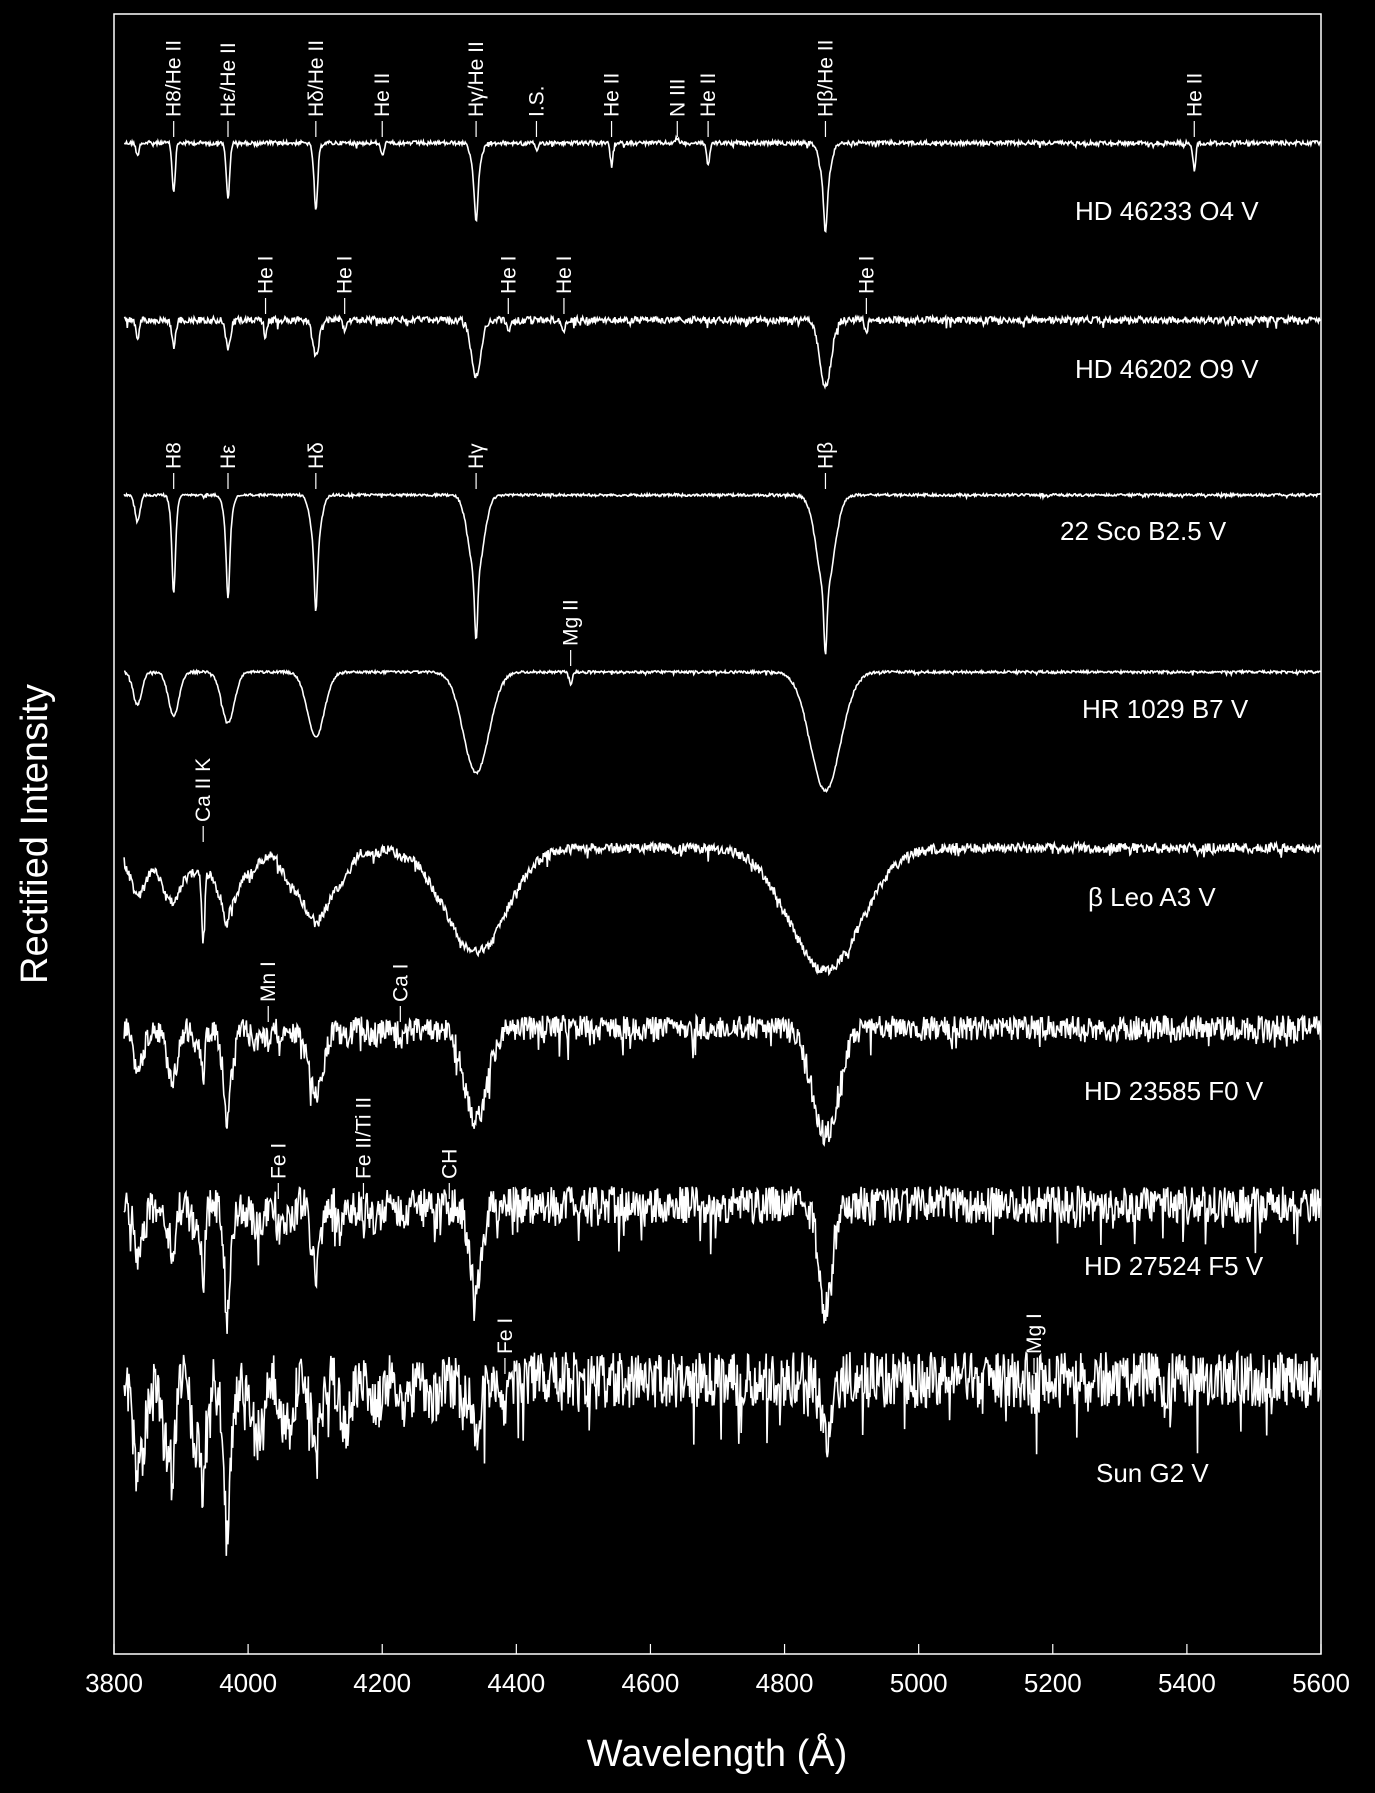 The width and height of the screenshot is (1375, 1793). I want to click on y-axis-title: Rectified Intensity, so click(35, 834).